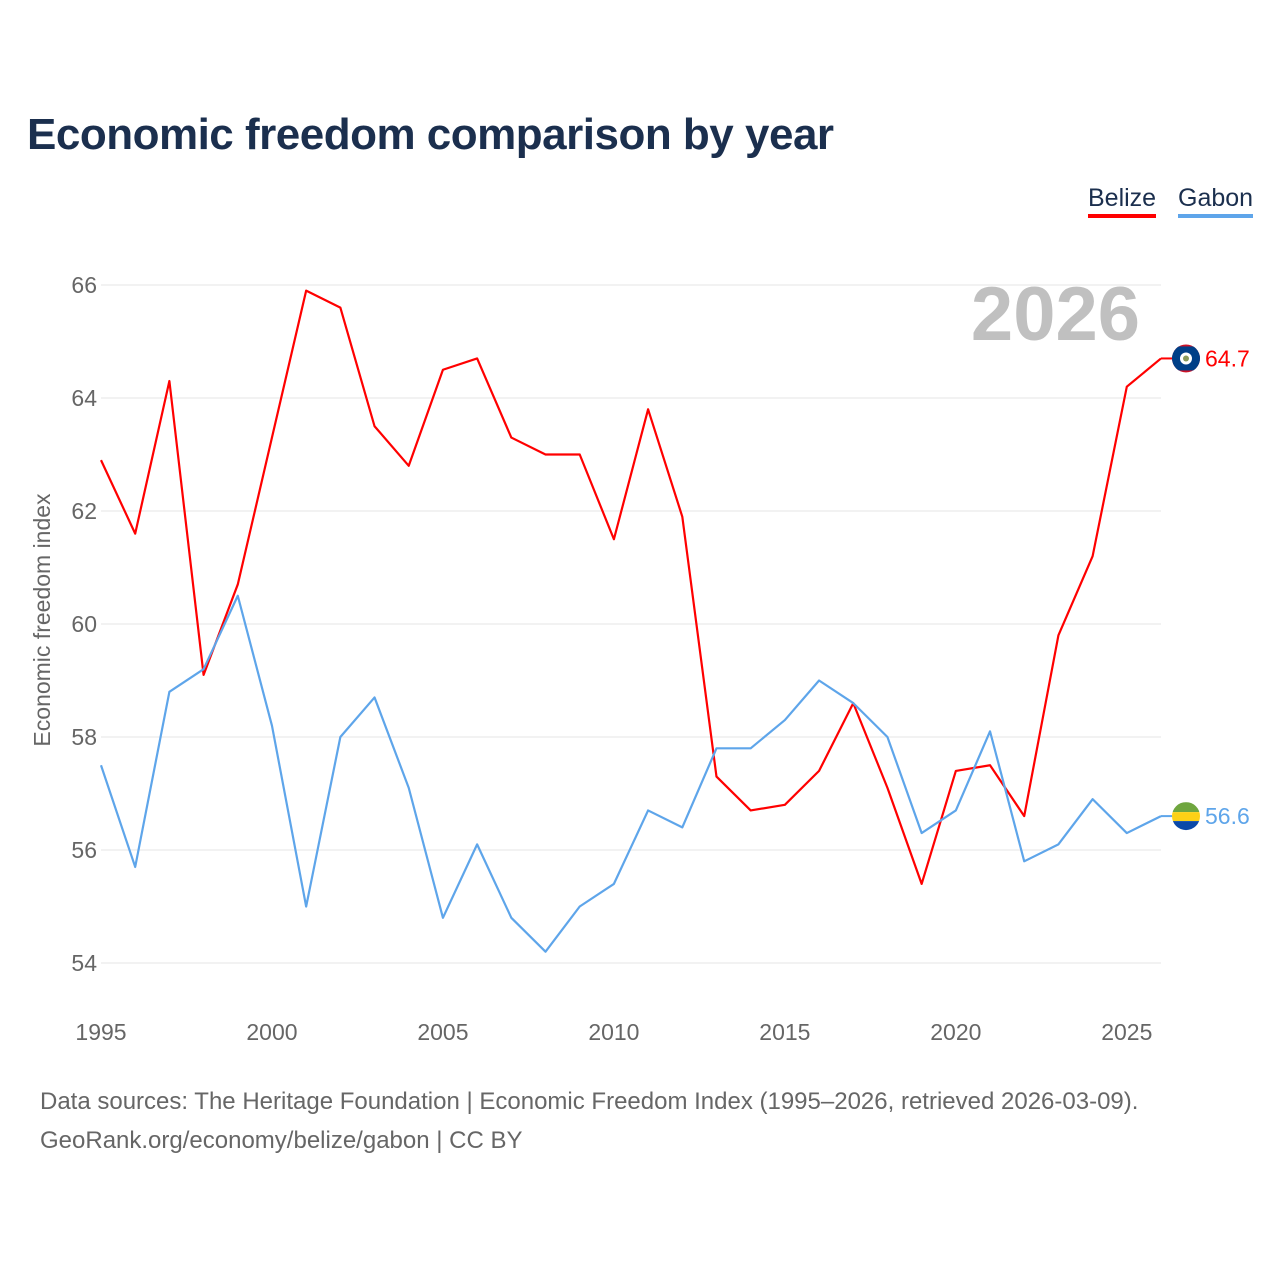 The image size is (1280, 1280). Describe the element at coordinates (271, 1032) in the screenshot. I see `x-tick-label: 2000` at that location.